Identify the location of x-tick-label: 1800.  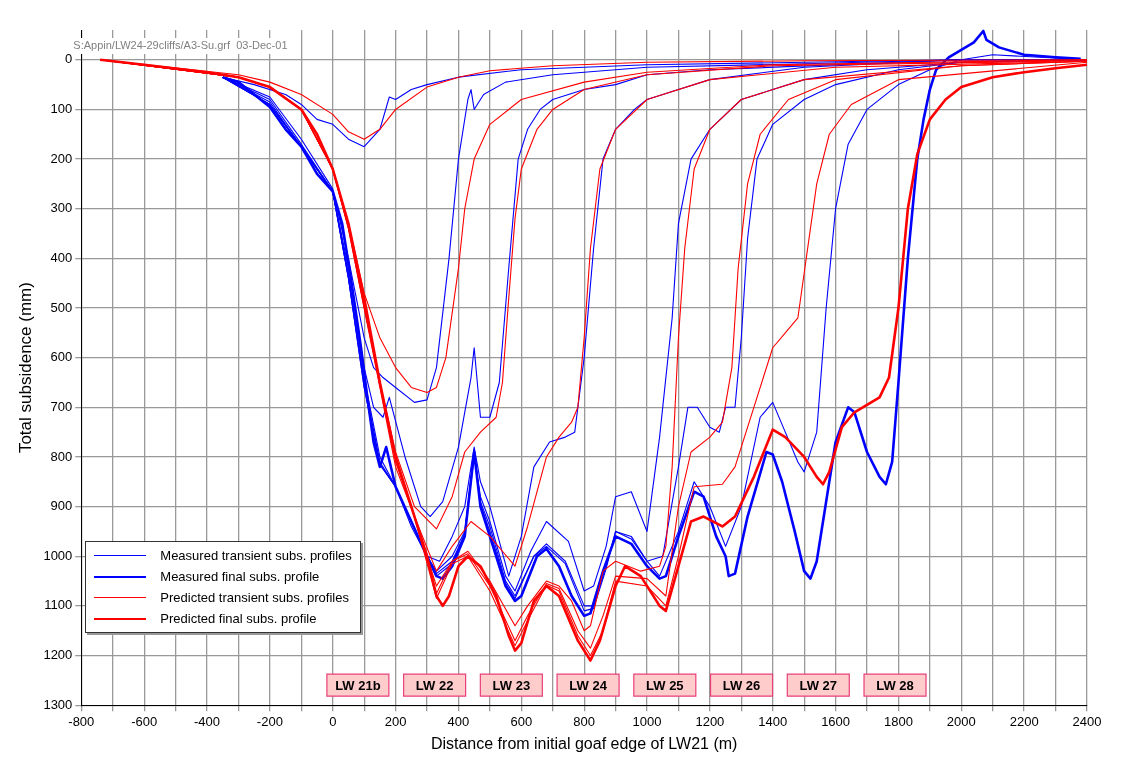
(898, 721).